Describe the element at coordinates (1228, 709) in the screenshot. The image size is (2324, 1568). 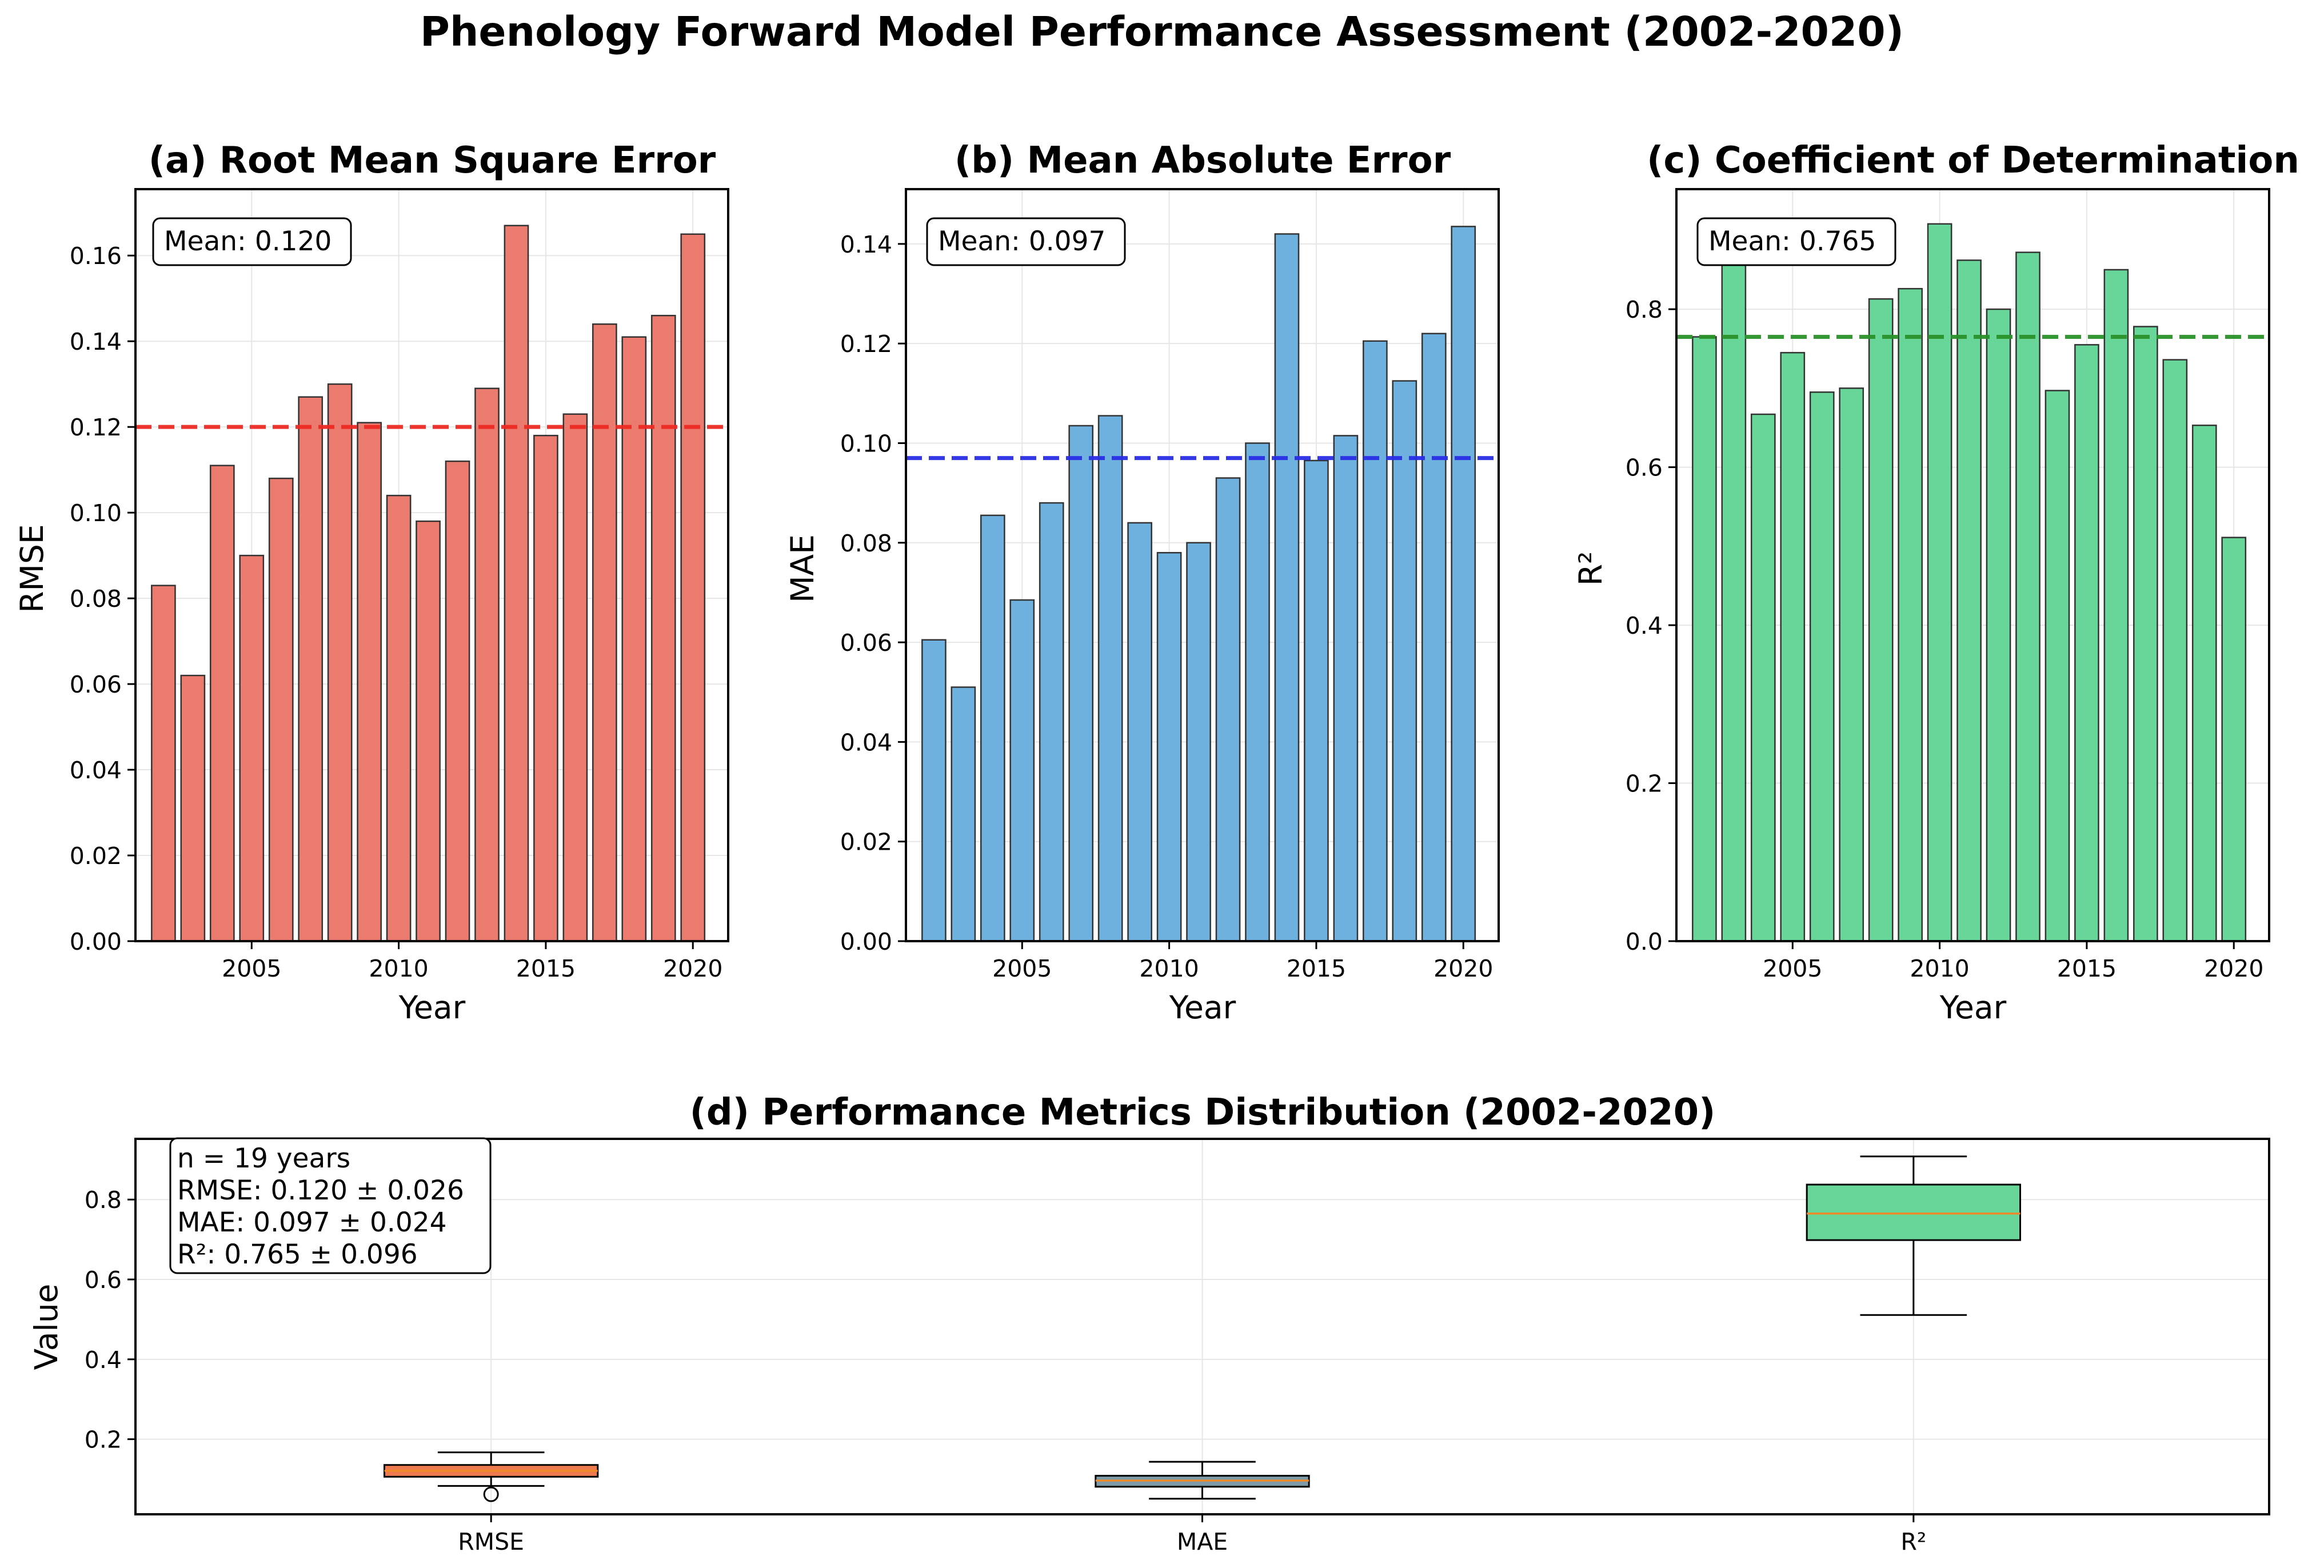
I see `mae-bar-2012` at that location.